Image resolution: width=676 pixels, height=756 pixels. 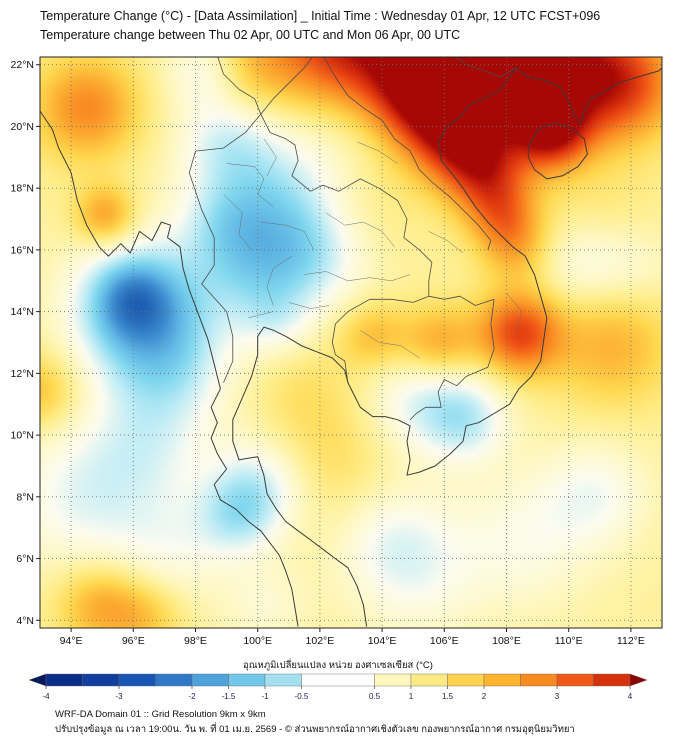 I want to click on y-axis-tick-label: 6°N, so click(x=25, y=559).